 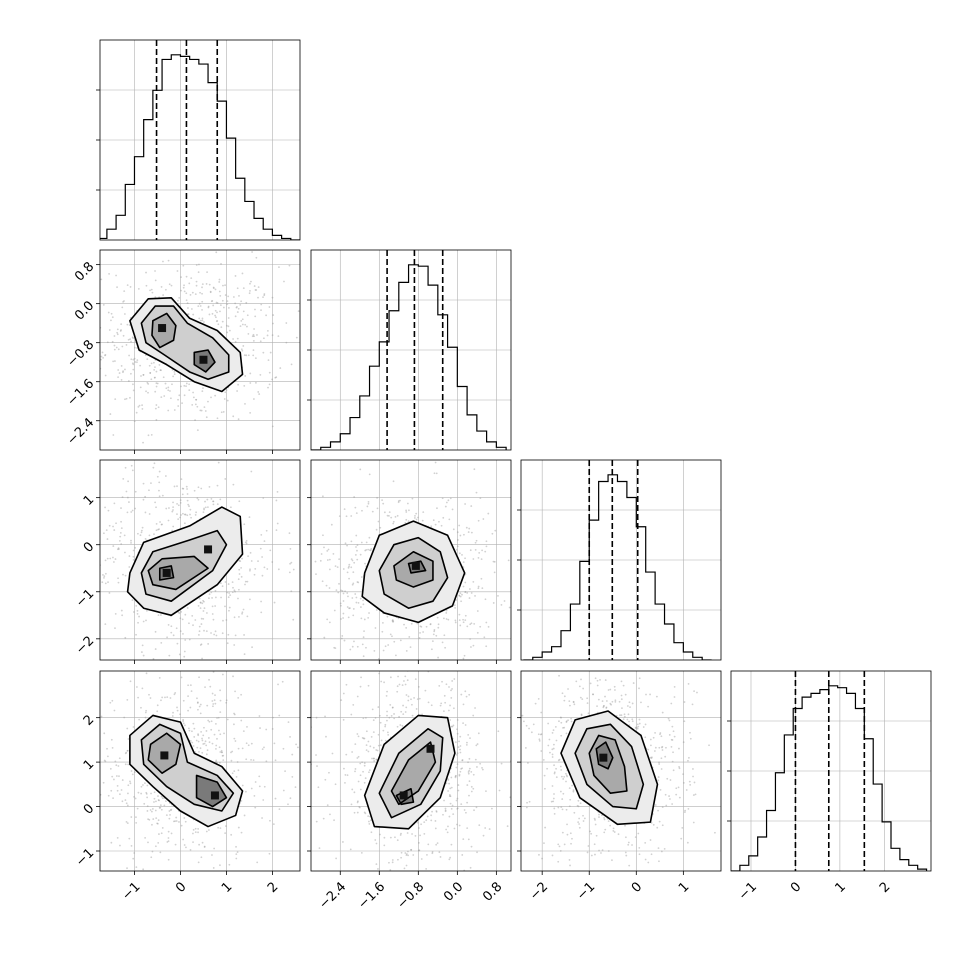 I want to click on pair-3-frame, so click(x=200, y=771).